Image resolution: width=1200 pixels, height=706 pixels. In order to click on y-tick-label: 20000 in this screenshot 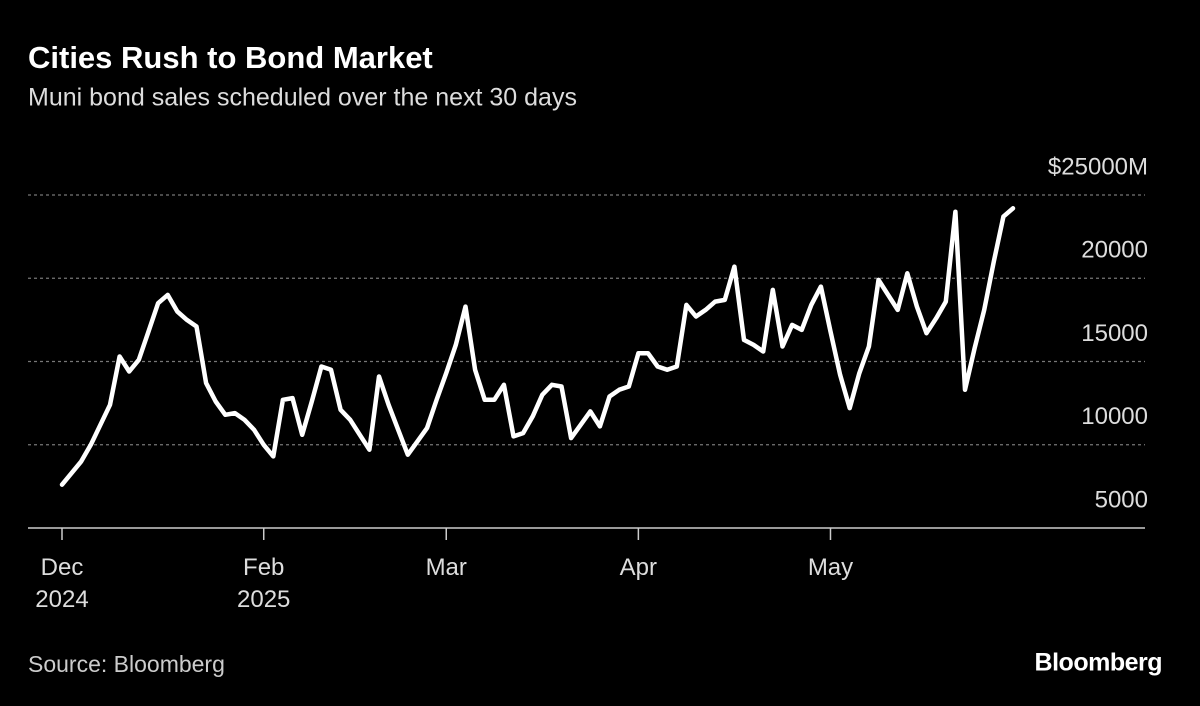, I will do `click(1114, 250)`.